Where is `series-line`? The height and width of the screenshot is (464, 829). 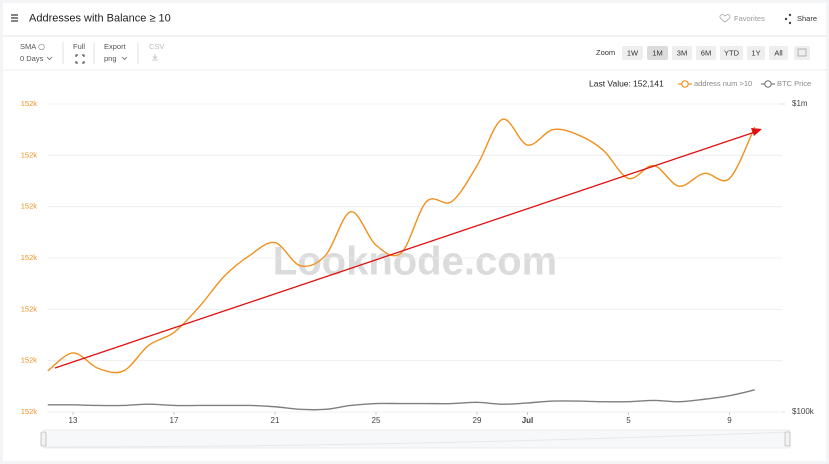
series-line is located at coordinates (401, 400).